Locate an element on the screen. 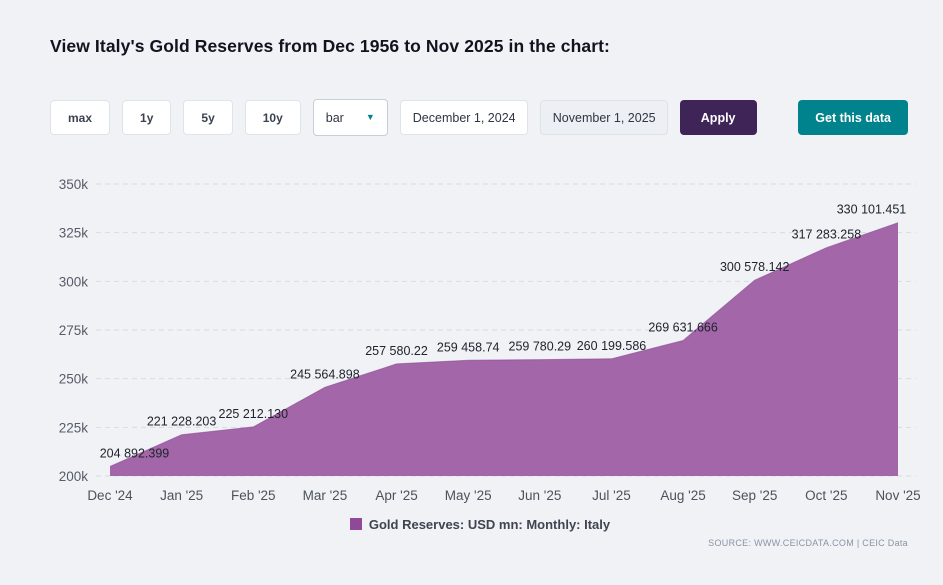  x-tick-label: May '25 is located at coordinates (468, 495).